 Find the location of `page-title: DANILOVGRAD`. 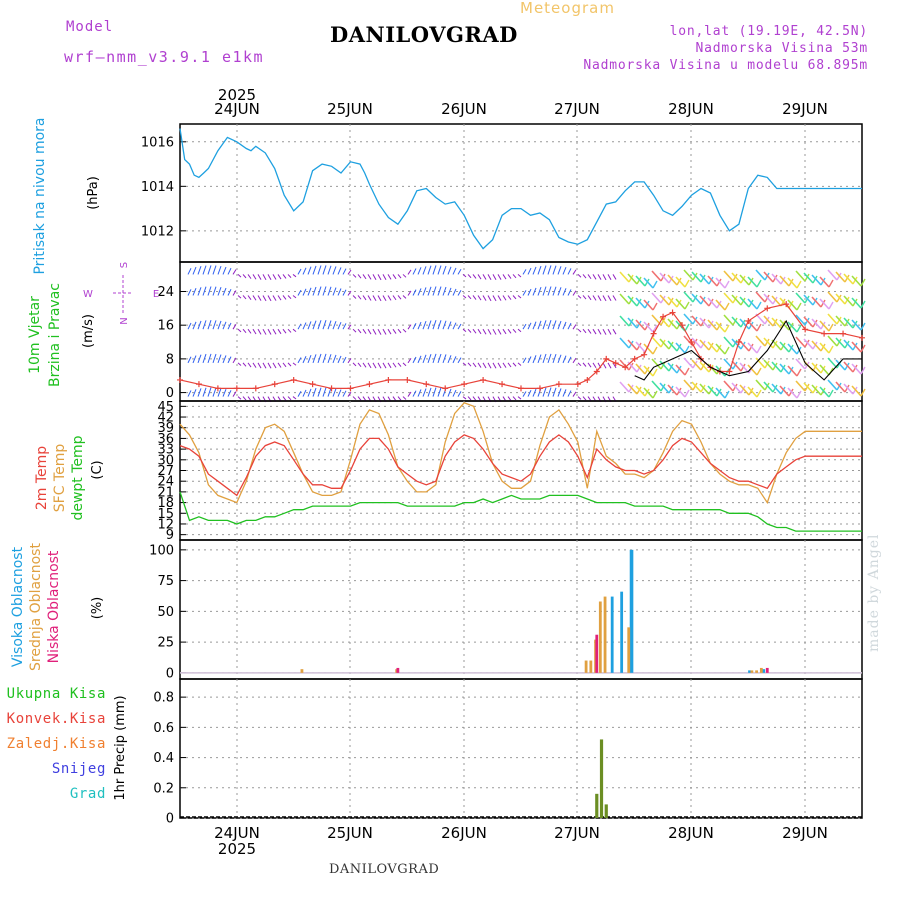

page-title: DANILOVGRAD is located at coordinates (424, 34).